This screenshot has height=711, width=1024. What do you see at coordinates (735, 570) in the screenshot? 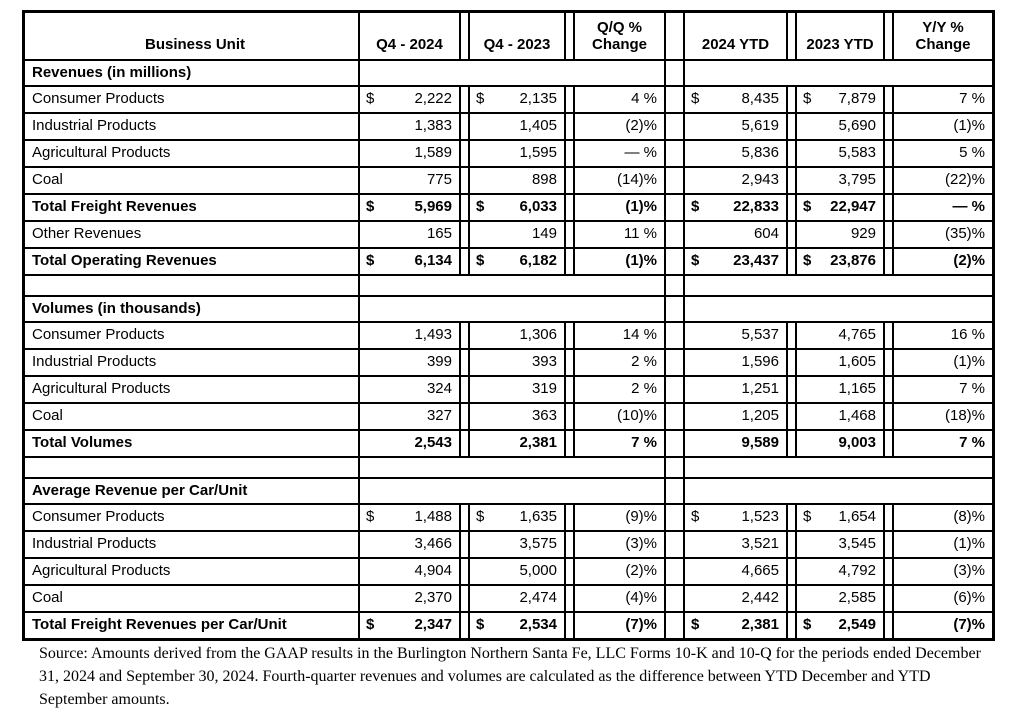
I see `cell-ytd-2024: 4,665` at bounding box center [735, 570].